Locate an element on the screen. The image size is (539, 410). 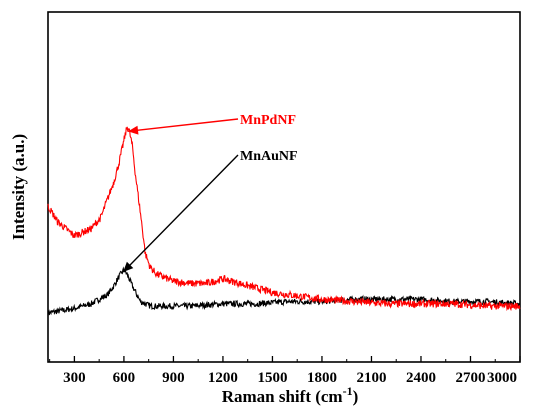
series-line-MnAuNF is located at coordinates (284, 291).